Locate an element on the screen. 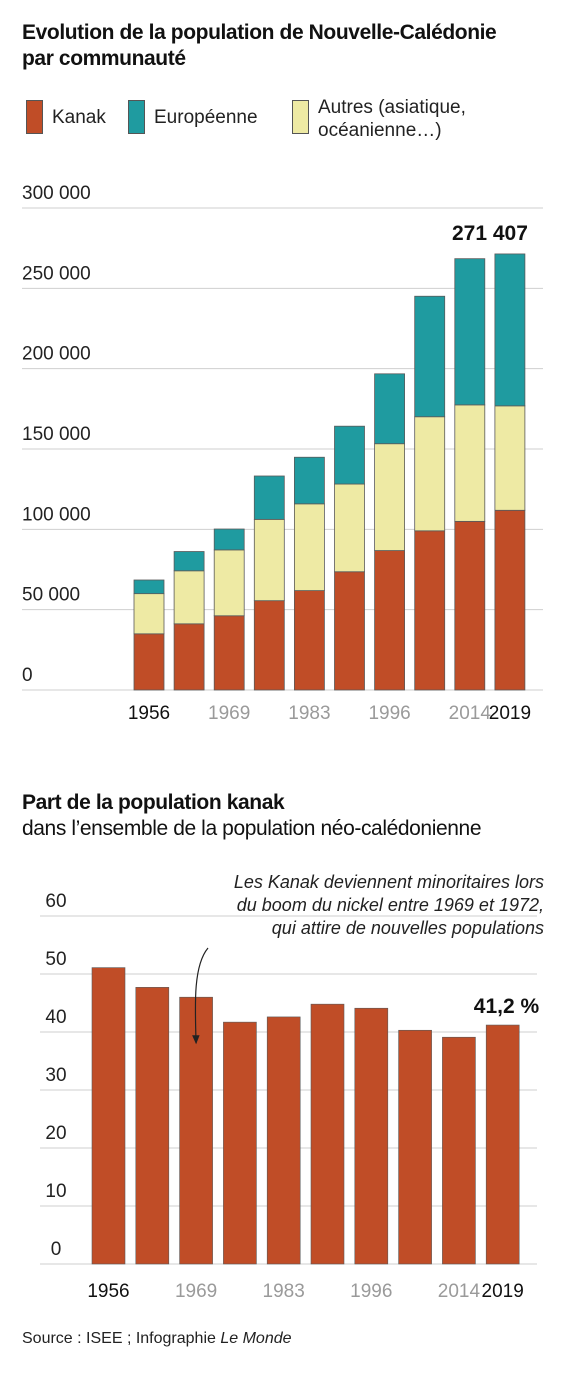  legend-label-kanak: Kanak is located at coordinates (79, 117).